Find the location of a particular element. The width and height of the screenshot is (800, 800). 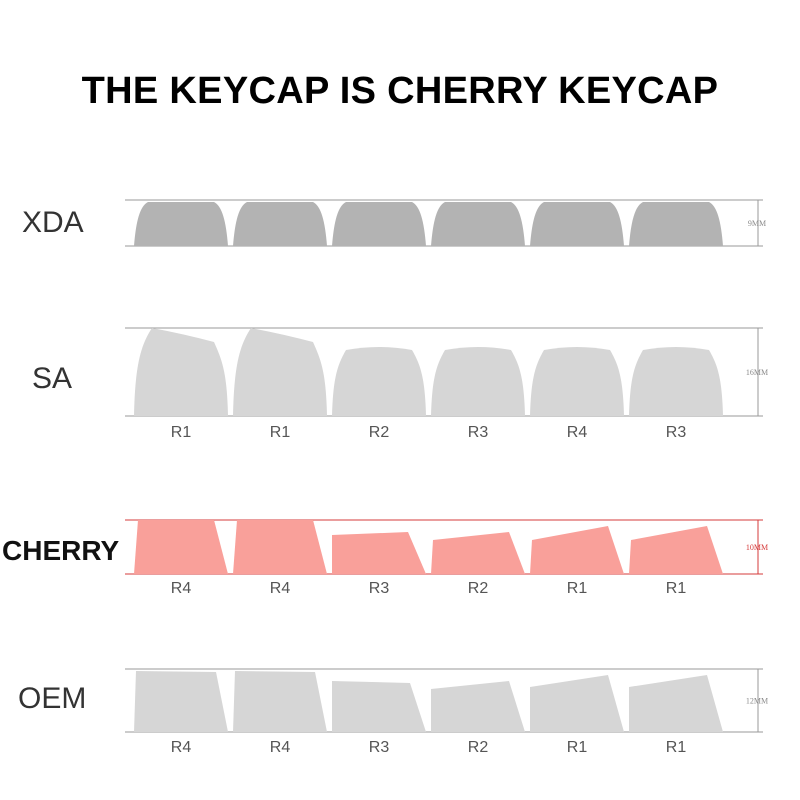

profile-row-sa: 16MM R1 R1 R2 R3 R4 R3 is located at coordinates (446, 384).